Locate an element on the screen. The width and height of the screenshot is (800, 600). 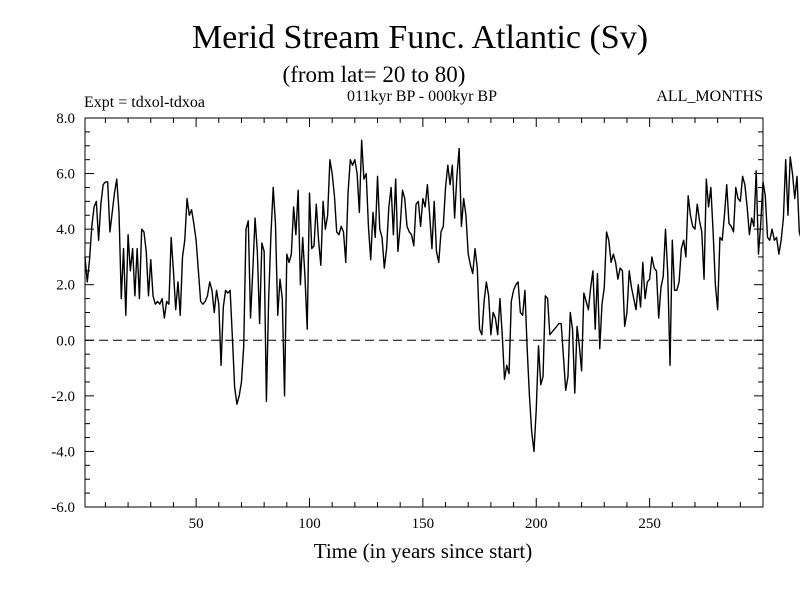
months-label: ALL_MONTHS is located at coordinates (709, 96).